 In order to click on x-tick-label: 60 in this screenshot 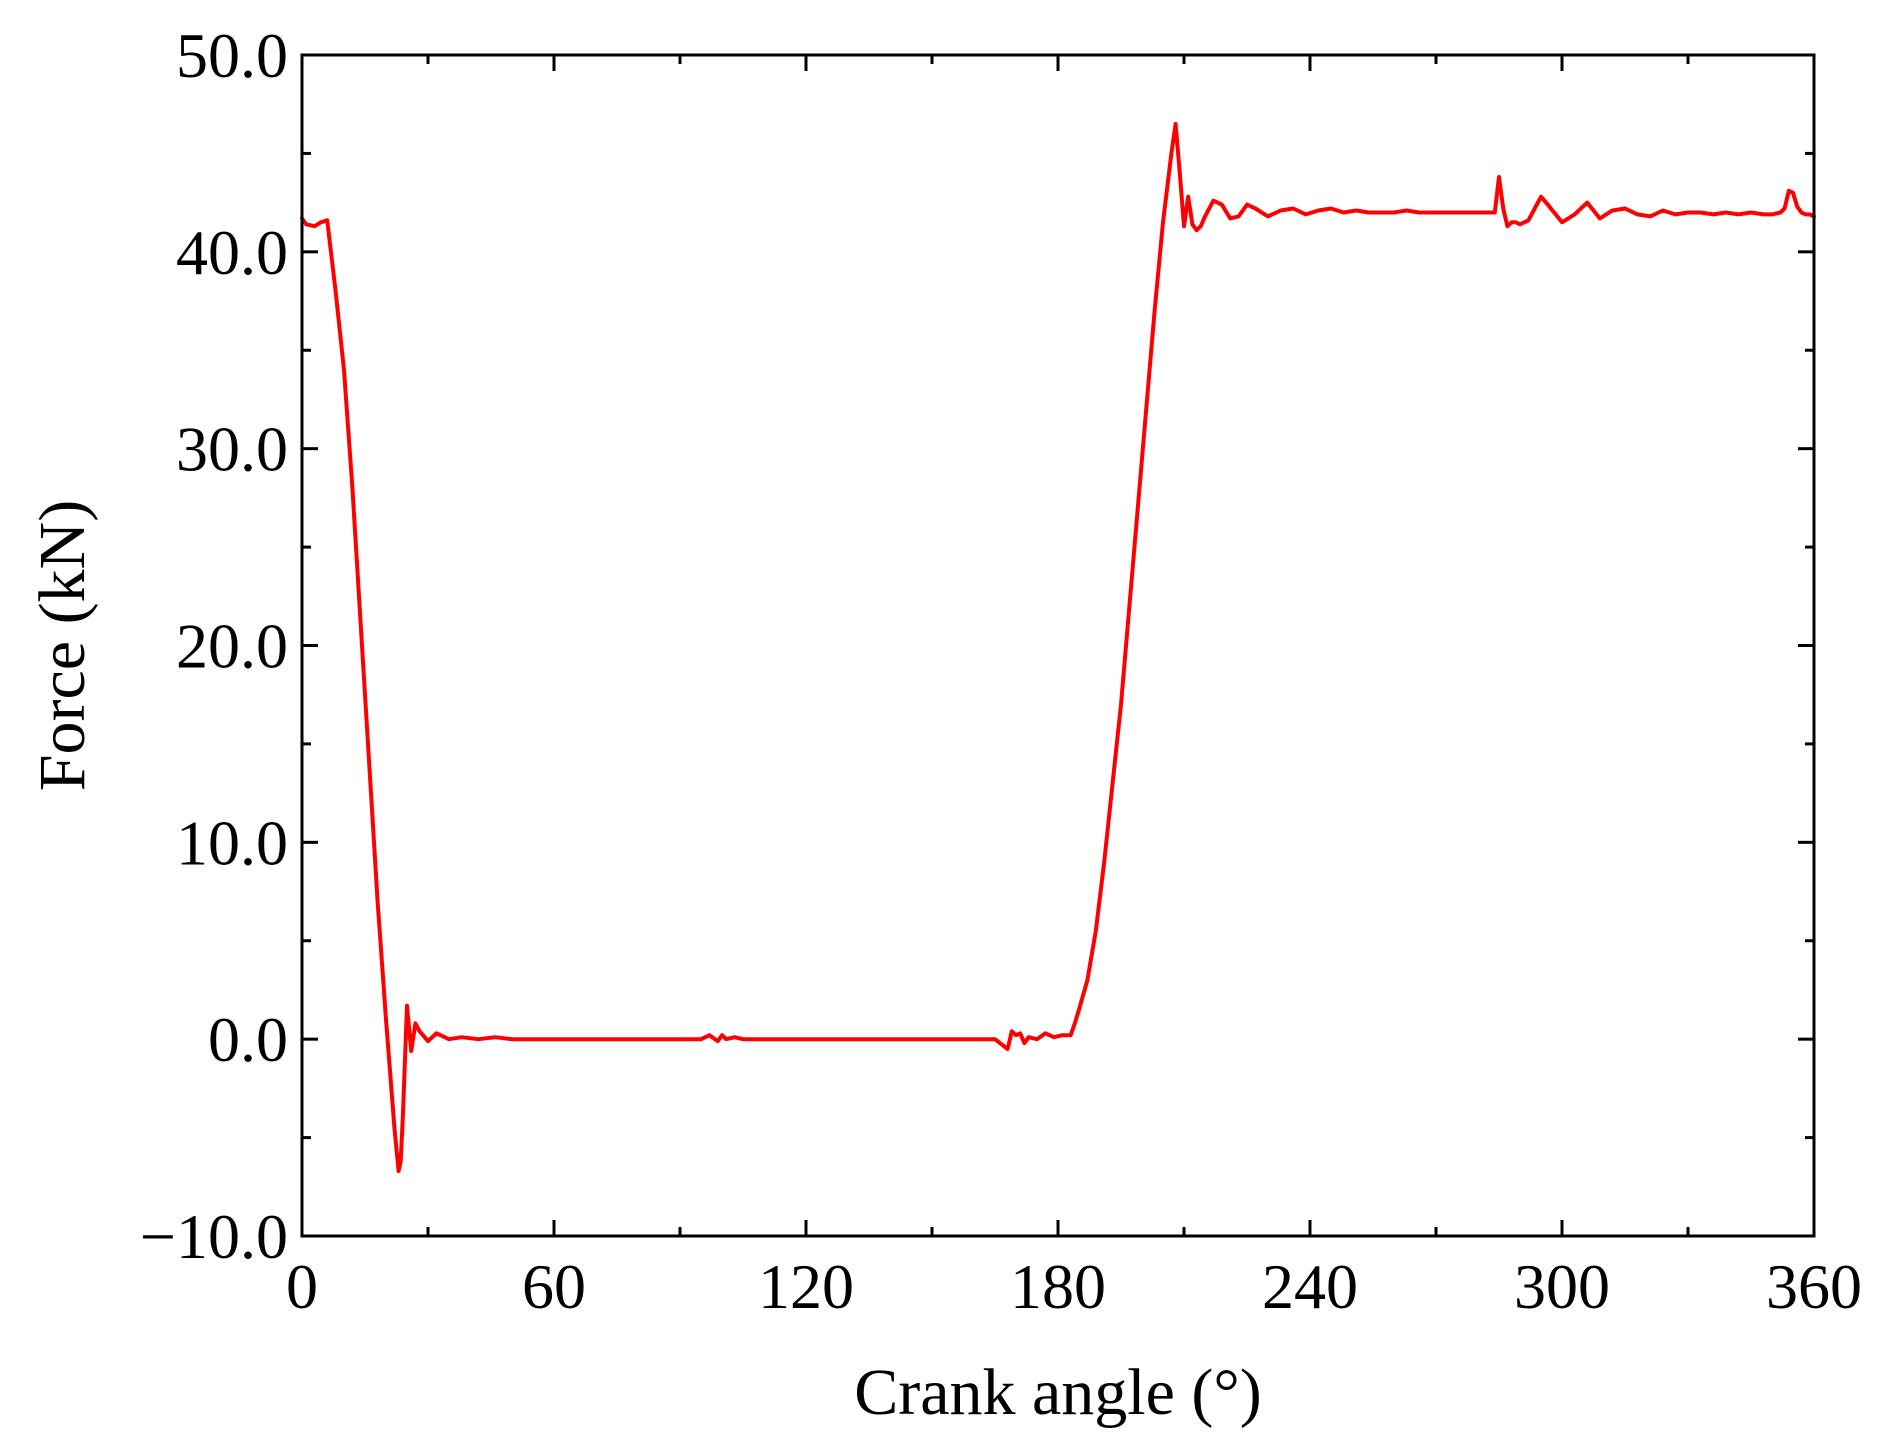, I will do `click(554, 1286)`.